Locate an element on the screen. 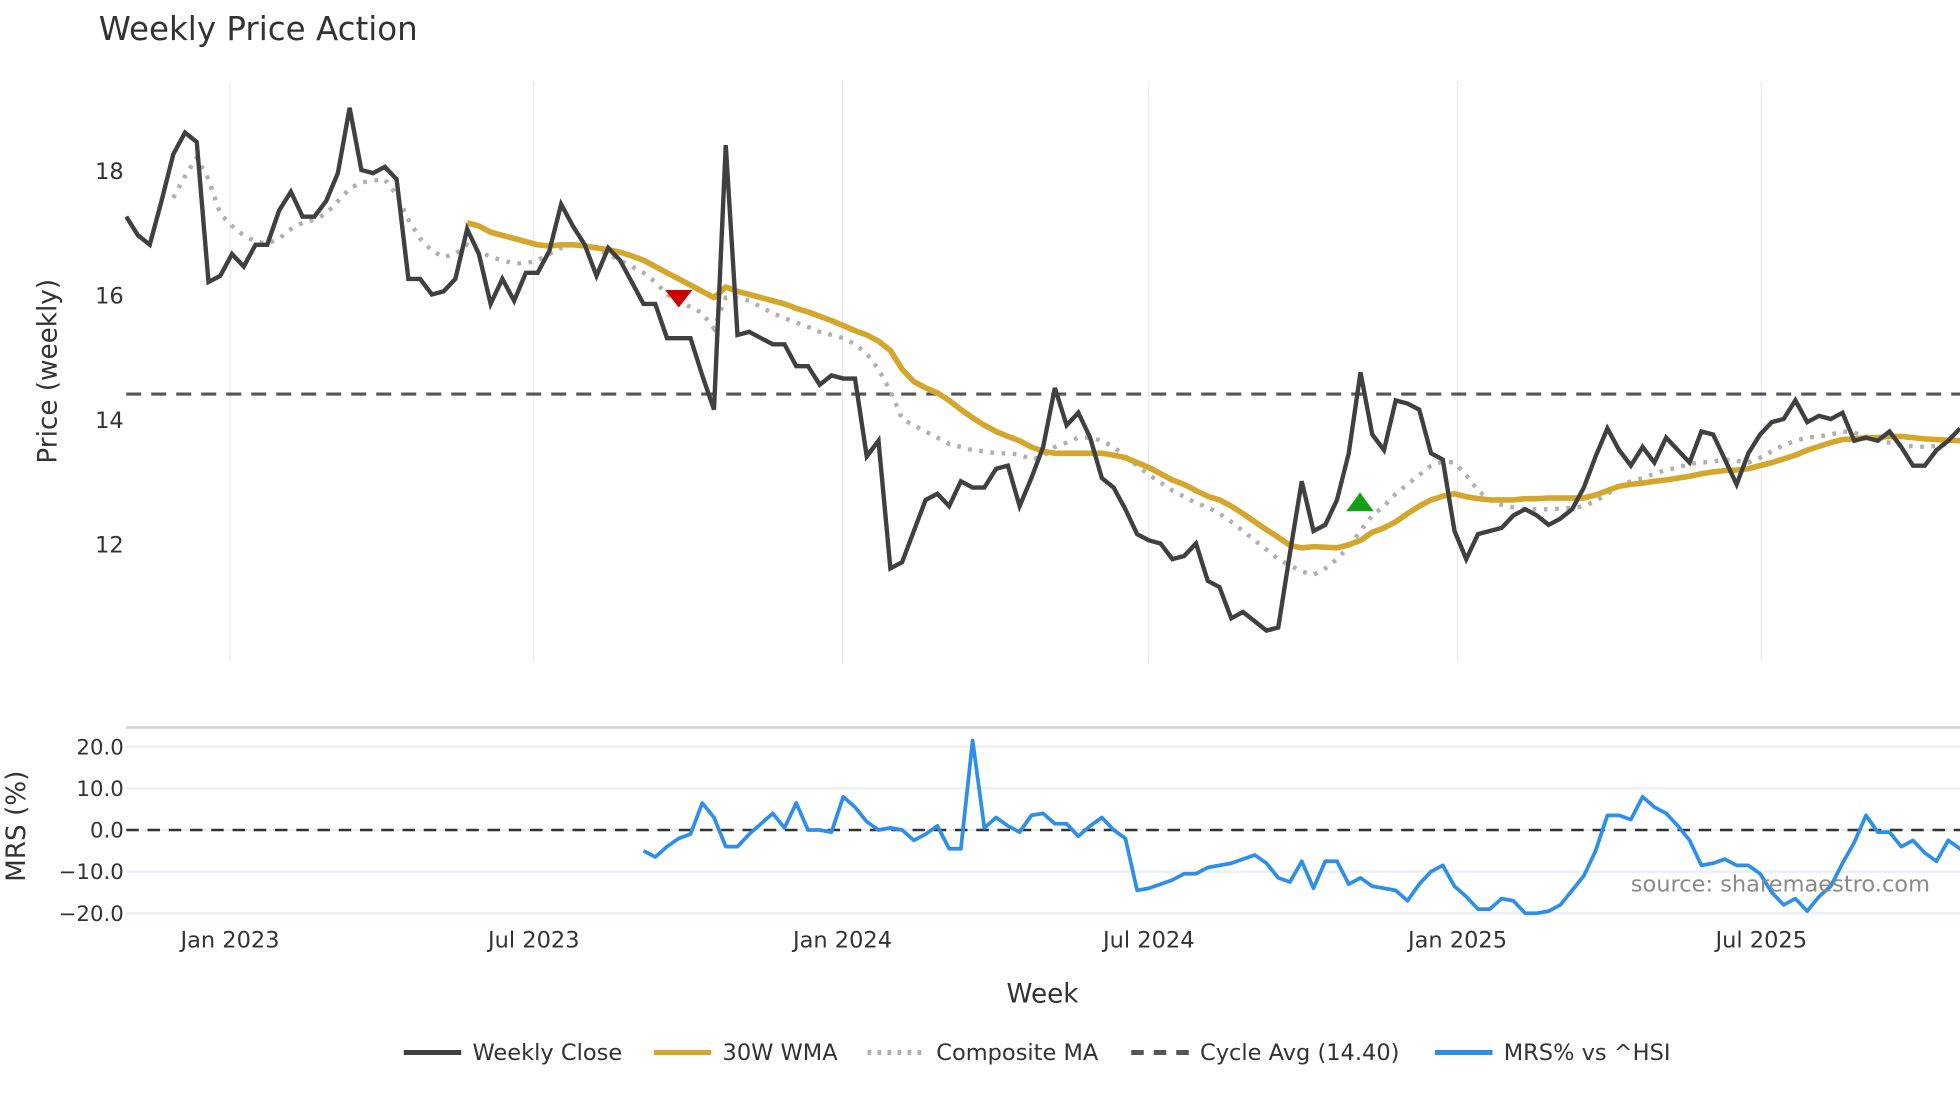  legend-item-mrs: MRS% vs ^HSI is located at coordinates (1553, 1053).